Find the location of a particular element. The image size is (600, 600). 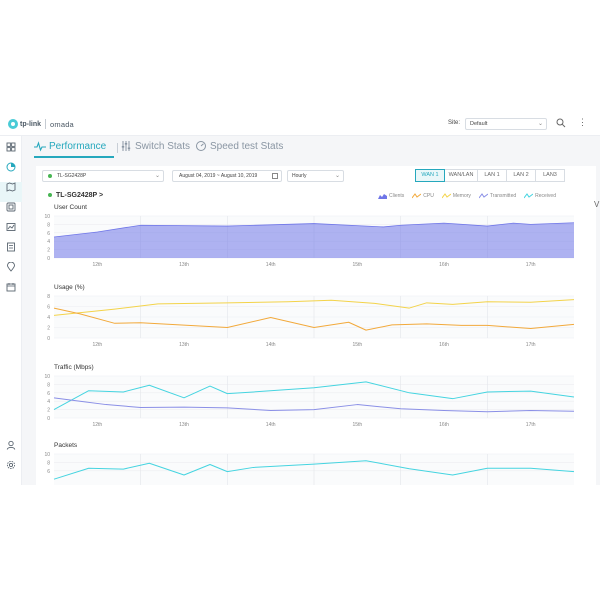

legend-label: Transmitted is located at coordinates (503, 196).